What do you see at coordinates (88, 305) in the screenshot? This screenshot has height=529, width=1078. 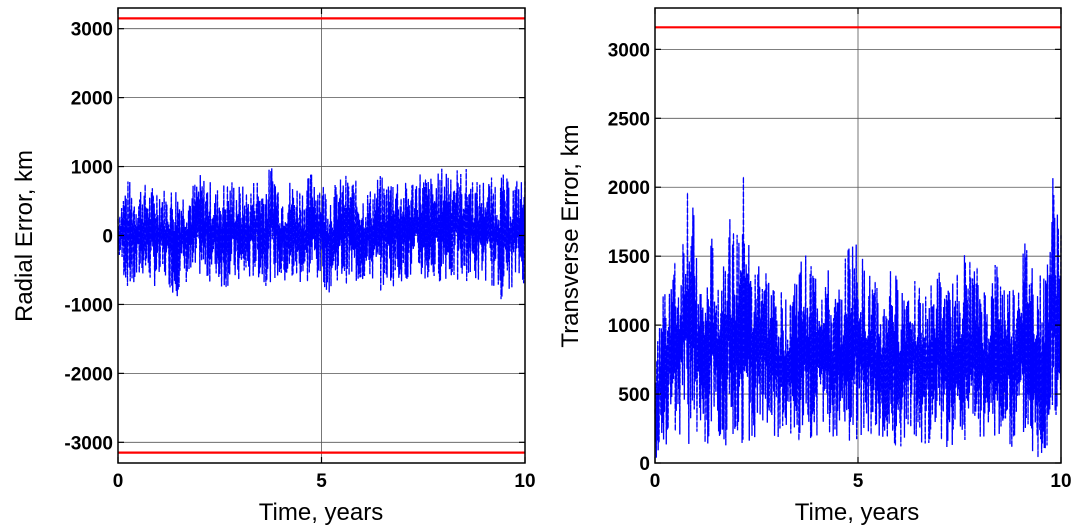 I see `y-tick-label: -1000` at bounding box center [88, 305].